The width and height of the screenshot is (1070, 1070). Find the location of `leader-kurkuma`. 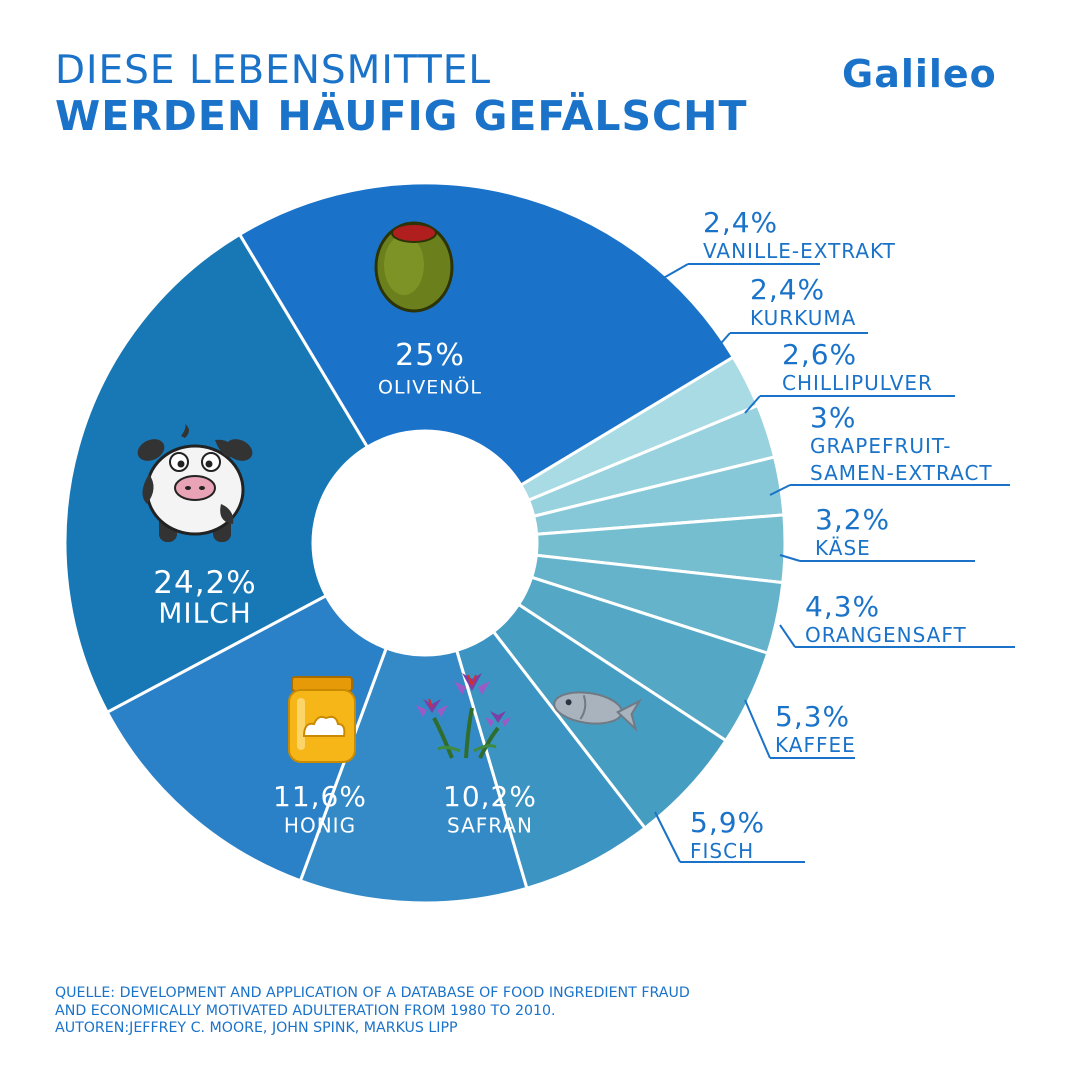

leader-kurkuma is located at coordinates (722, 341).